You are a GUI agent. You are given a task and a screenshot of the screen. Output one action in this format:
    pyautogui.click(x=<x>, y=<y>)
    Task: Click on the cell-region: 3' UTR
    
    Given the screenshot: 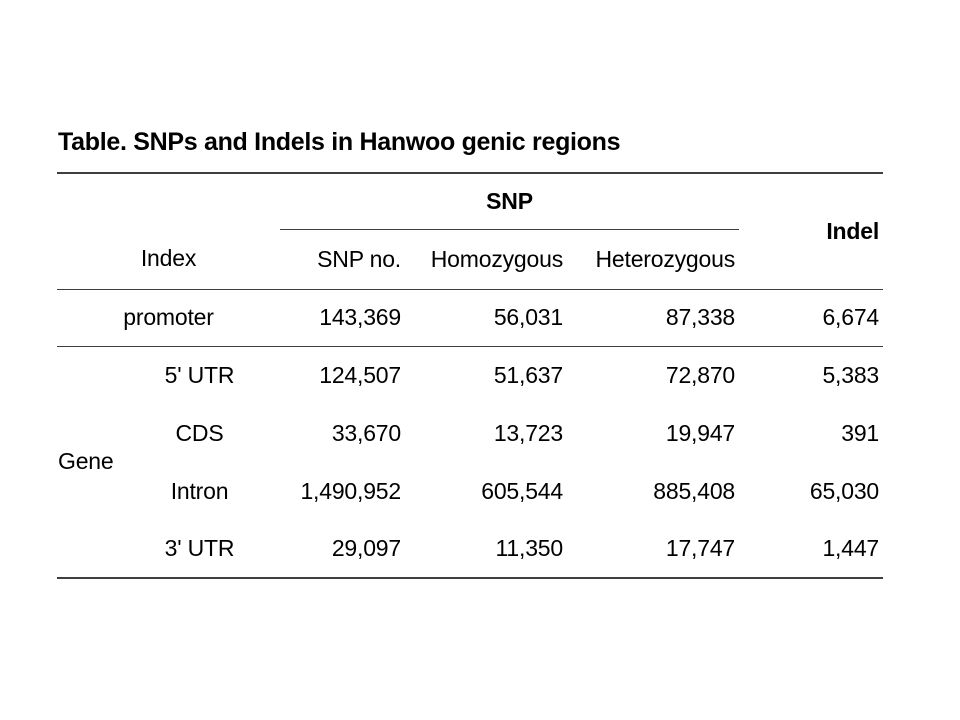 What is the action you would take?
    pyautogui.click(x=199, y=548)
    